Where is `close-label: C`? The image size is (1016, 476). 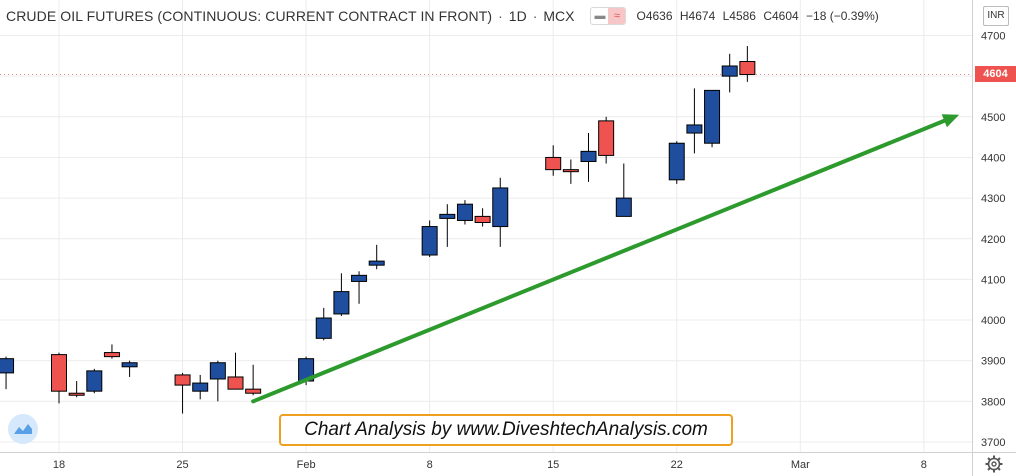
close-label: C is located at coordinates (767, 16).